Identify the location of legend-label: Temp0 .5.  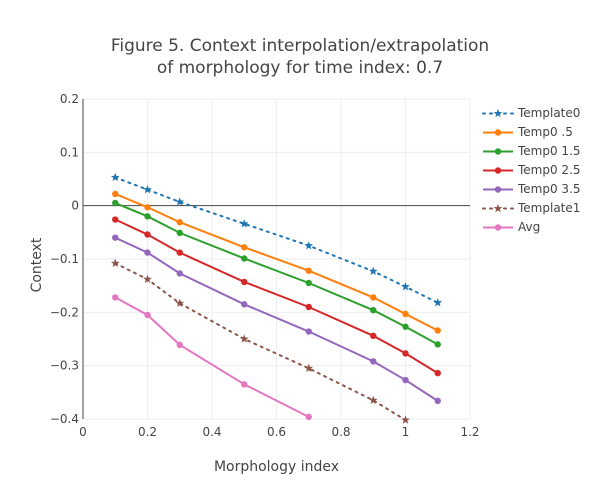
(545, 132).